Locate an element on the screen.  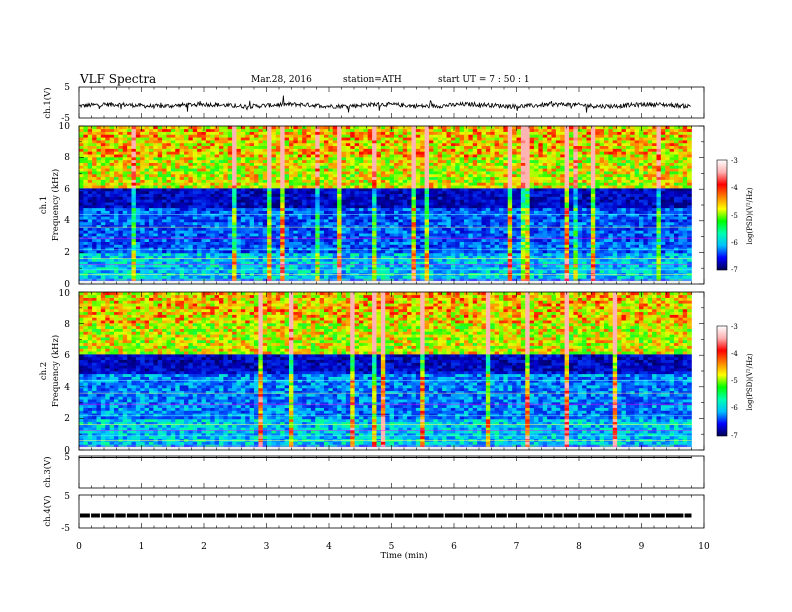
ch1-waveform-panel: 5 -5 ch.1(V) is located at coordinates (373, 103).